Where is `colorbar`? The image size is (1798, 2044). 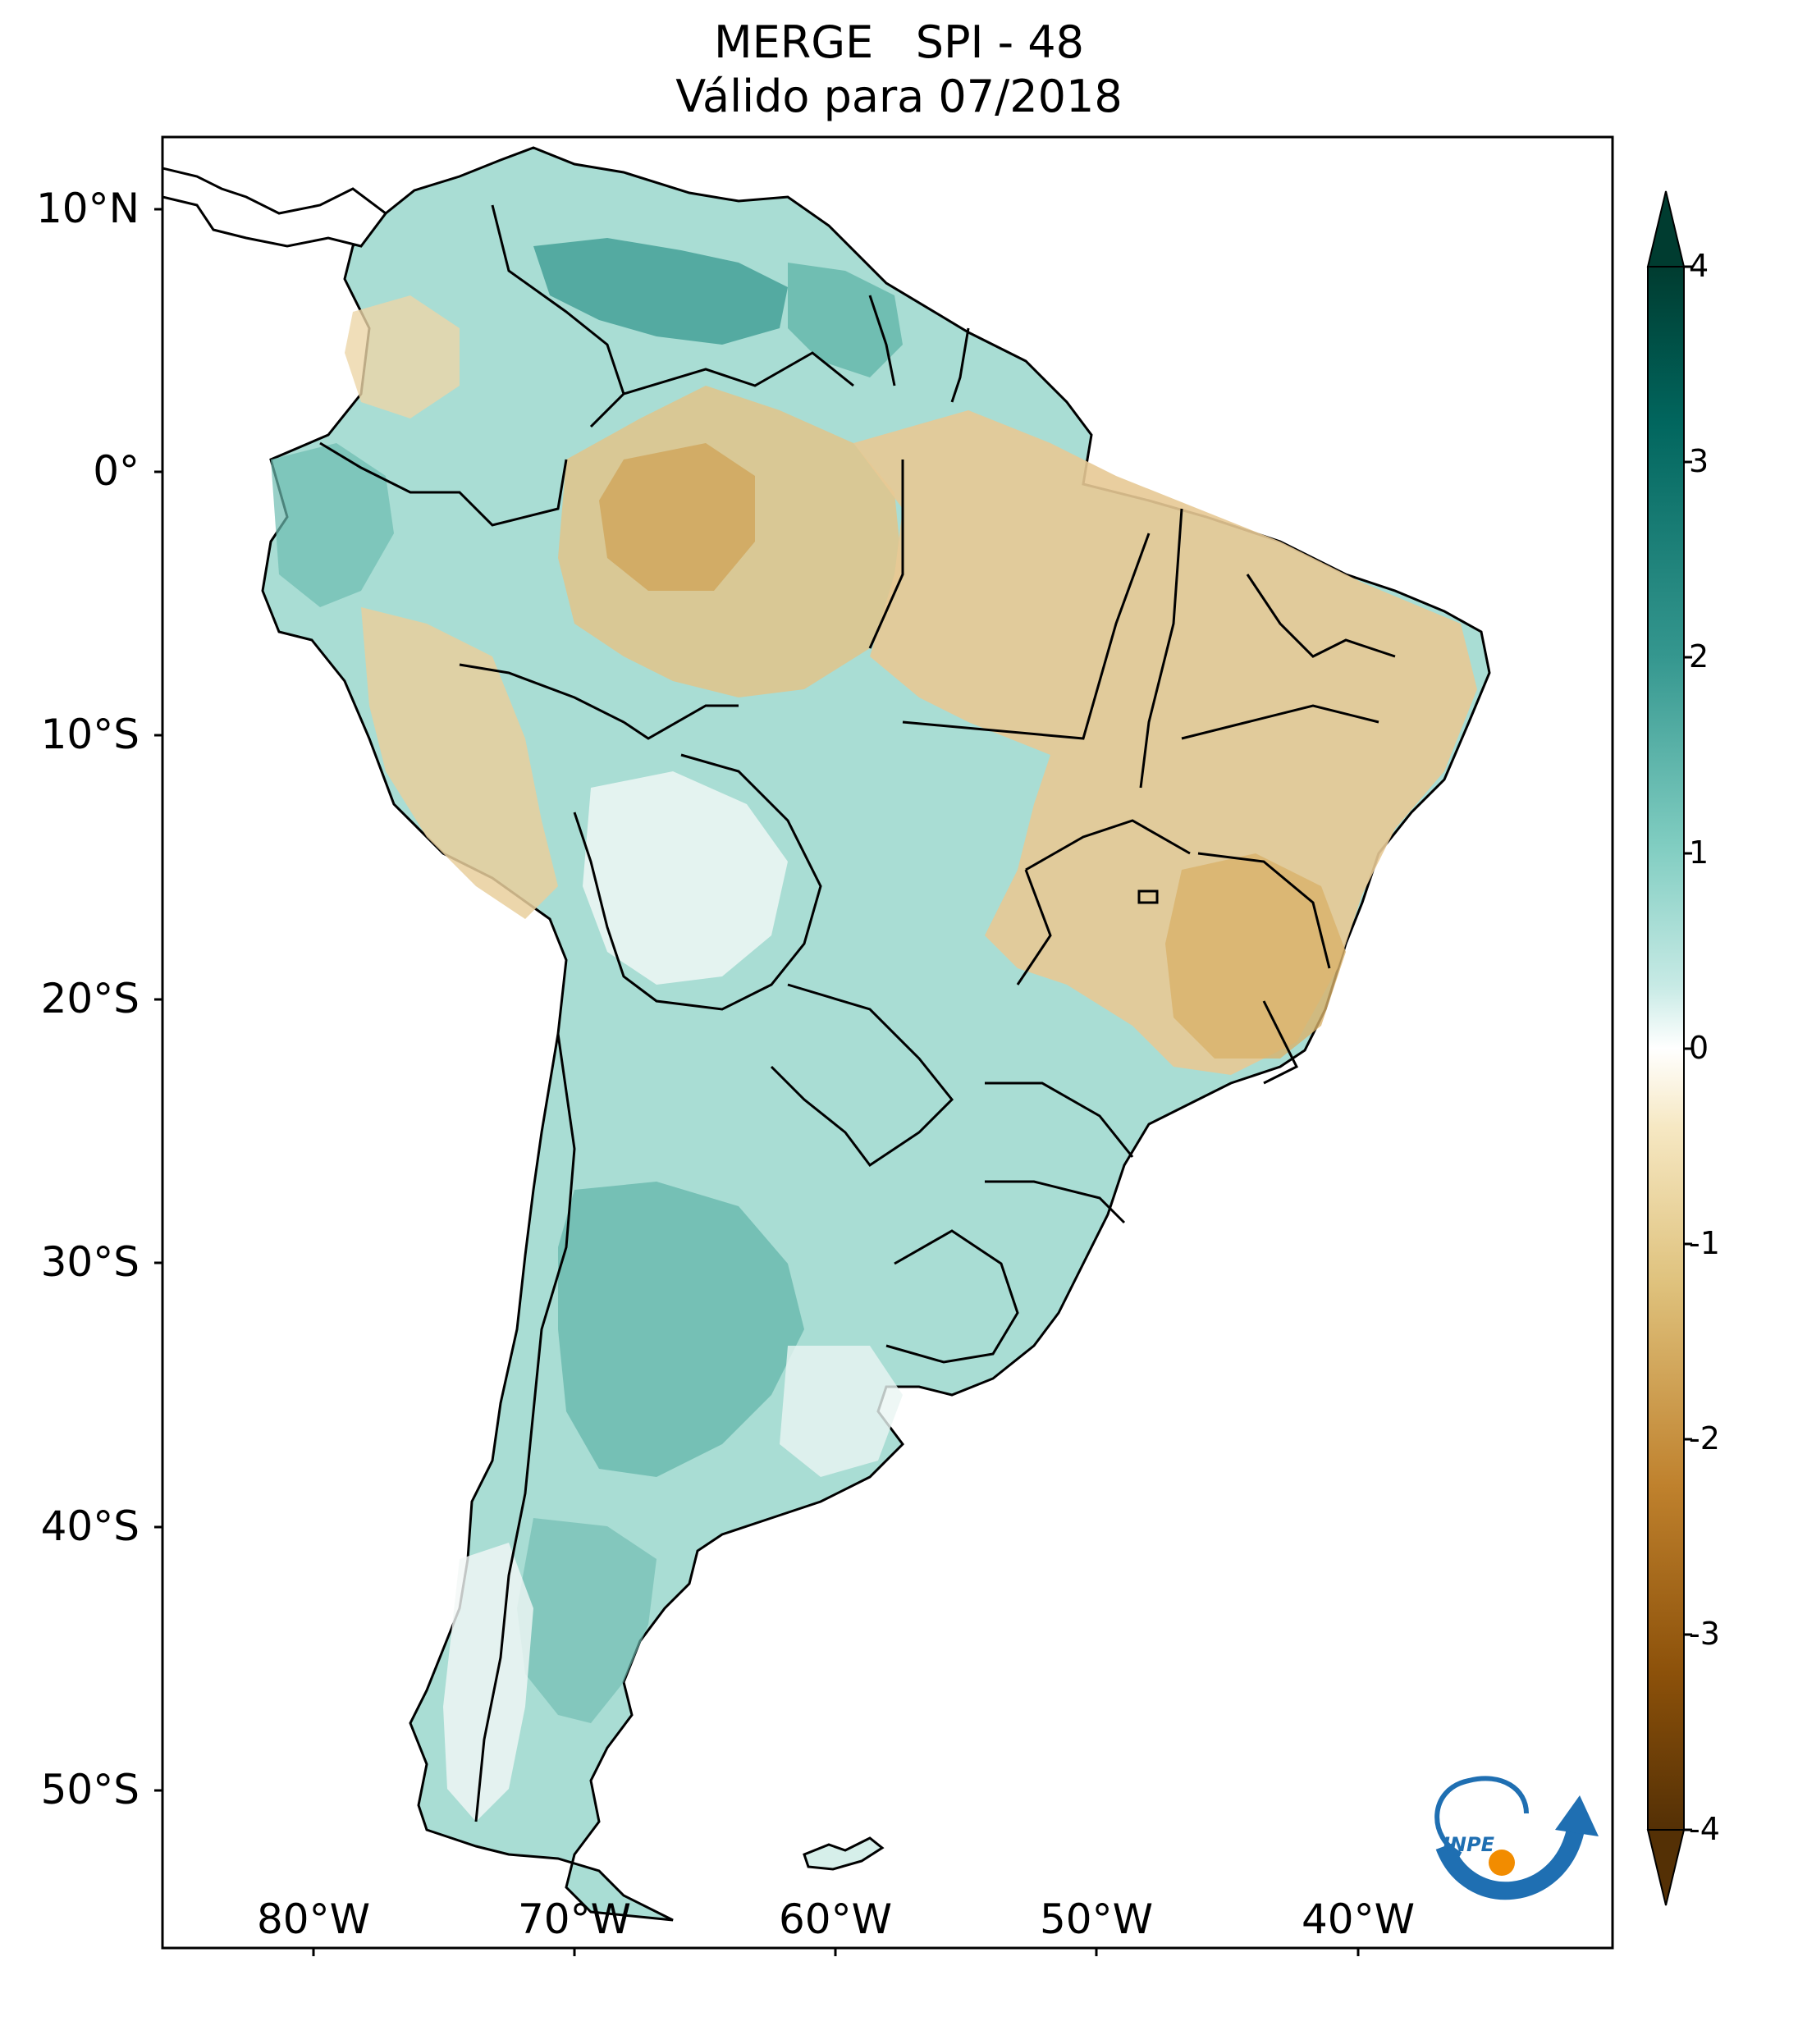 colorbar is located at coordinates (1669, 1048).